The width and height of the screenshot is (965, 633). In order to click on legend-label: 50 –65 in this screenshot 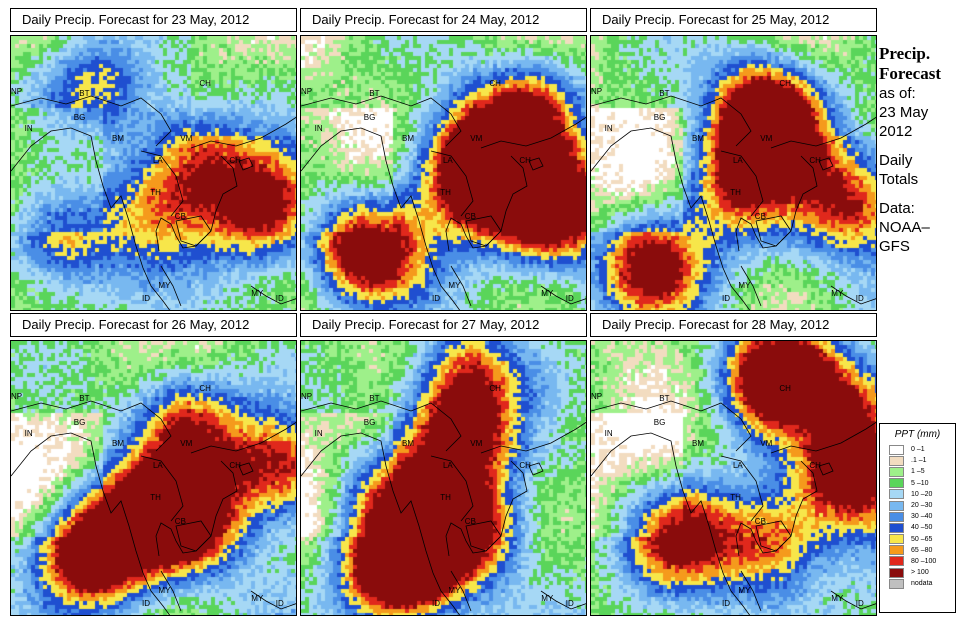, I will do `click(922, 539)`.